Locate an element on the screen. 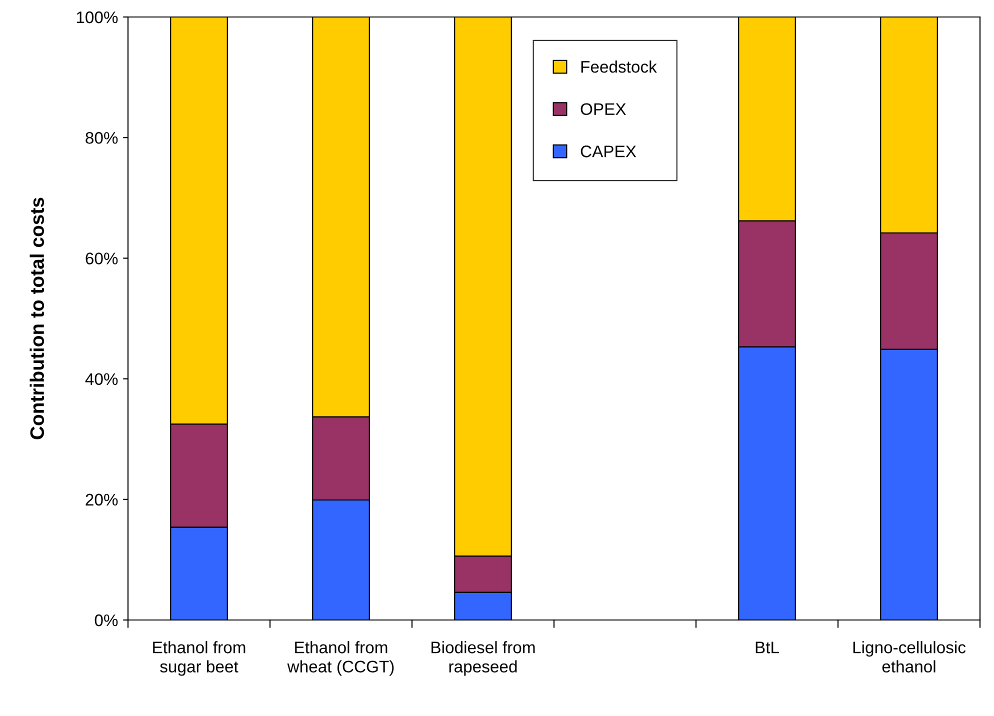 This screenshot has height=716, width=994. y-tick-label: 60% is located at coordinates (102, 258).